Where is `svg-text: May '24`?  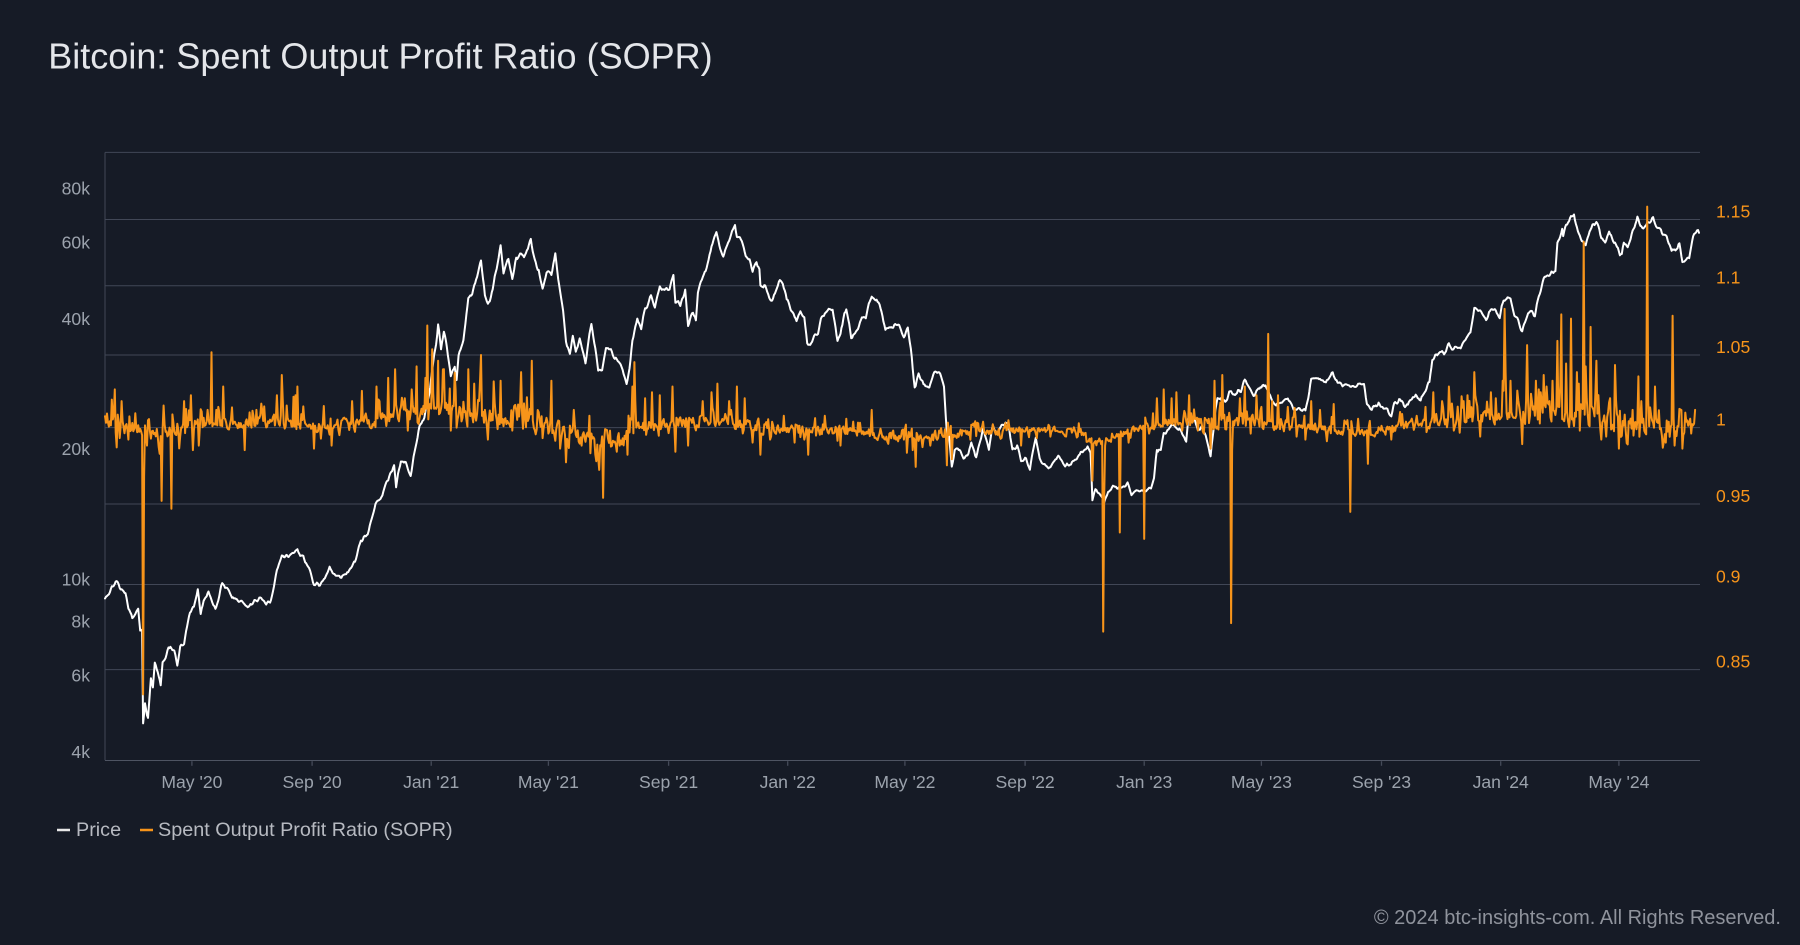
svg-text: May '24 is located at coordinates (1618, 782).